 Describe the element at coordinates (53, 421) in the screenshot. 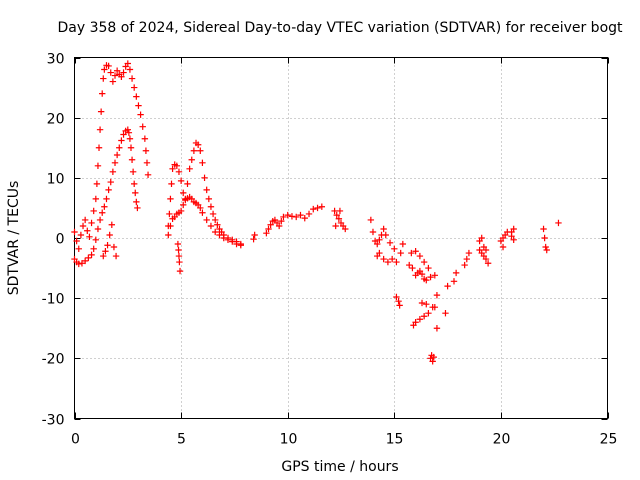

I see `y-tick-label: -30` at that location.